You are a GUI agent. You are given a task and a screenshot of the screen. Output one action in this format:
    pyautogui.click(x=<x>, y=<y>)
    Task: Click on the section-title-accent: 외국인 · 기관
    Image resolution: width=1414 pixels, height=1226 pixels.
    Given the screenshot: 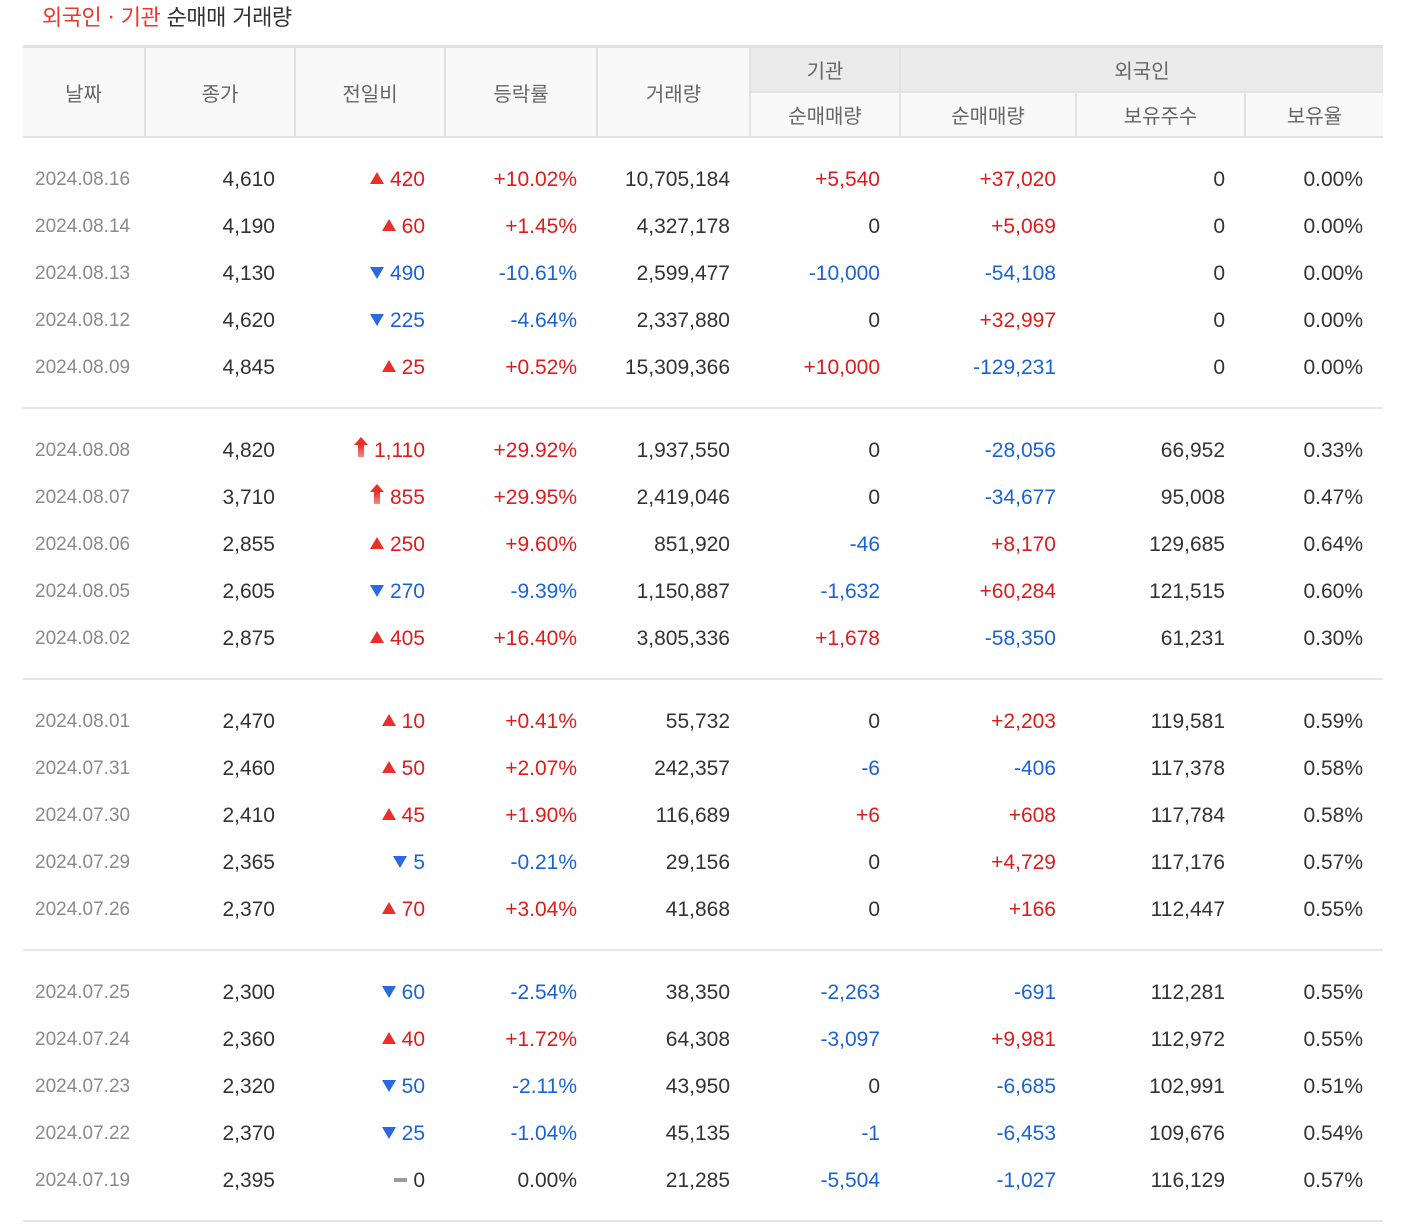 What is the action you would take?
    pyautogui.click(x=101, y=18)
    